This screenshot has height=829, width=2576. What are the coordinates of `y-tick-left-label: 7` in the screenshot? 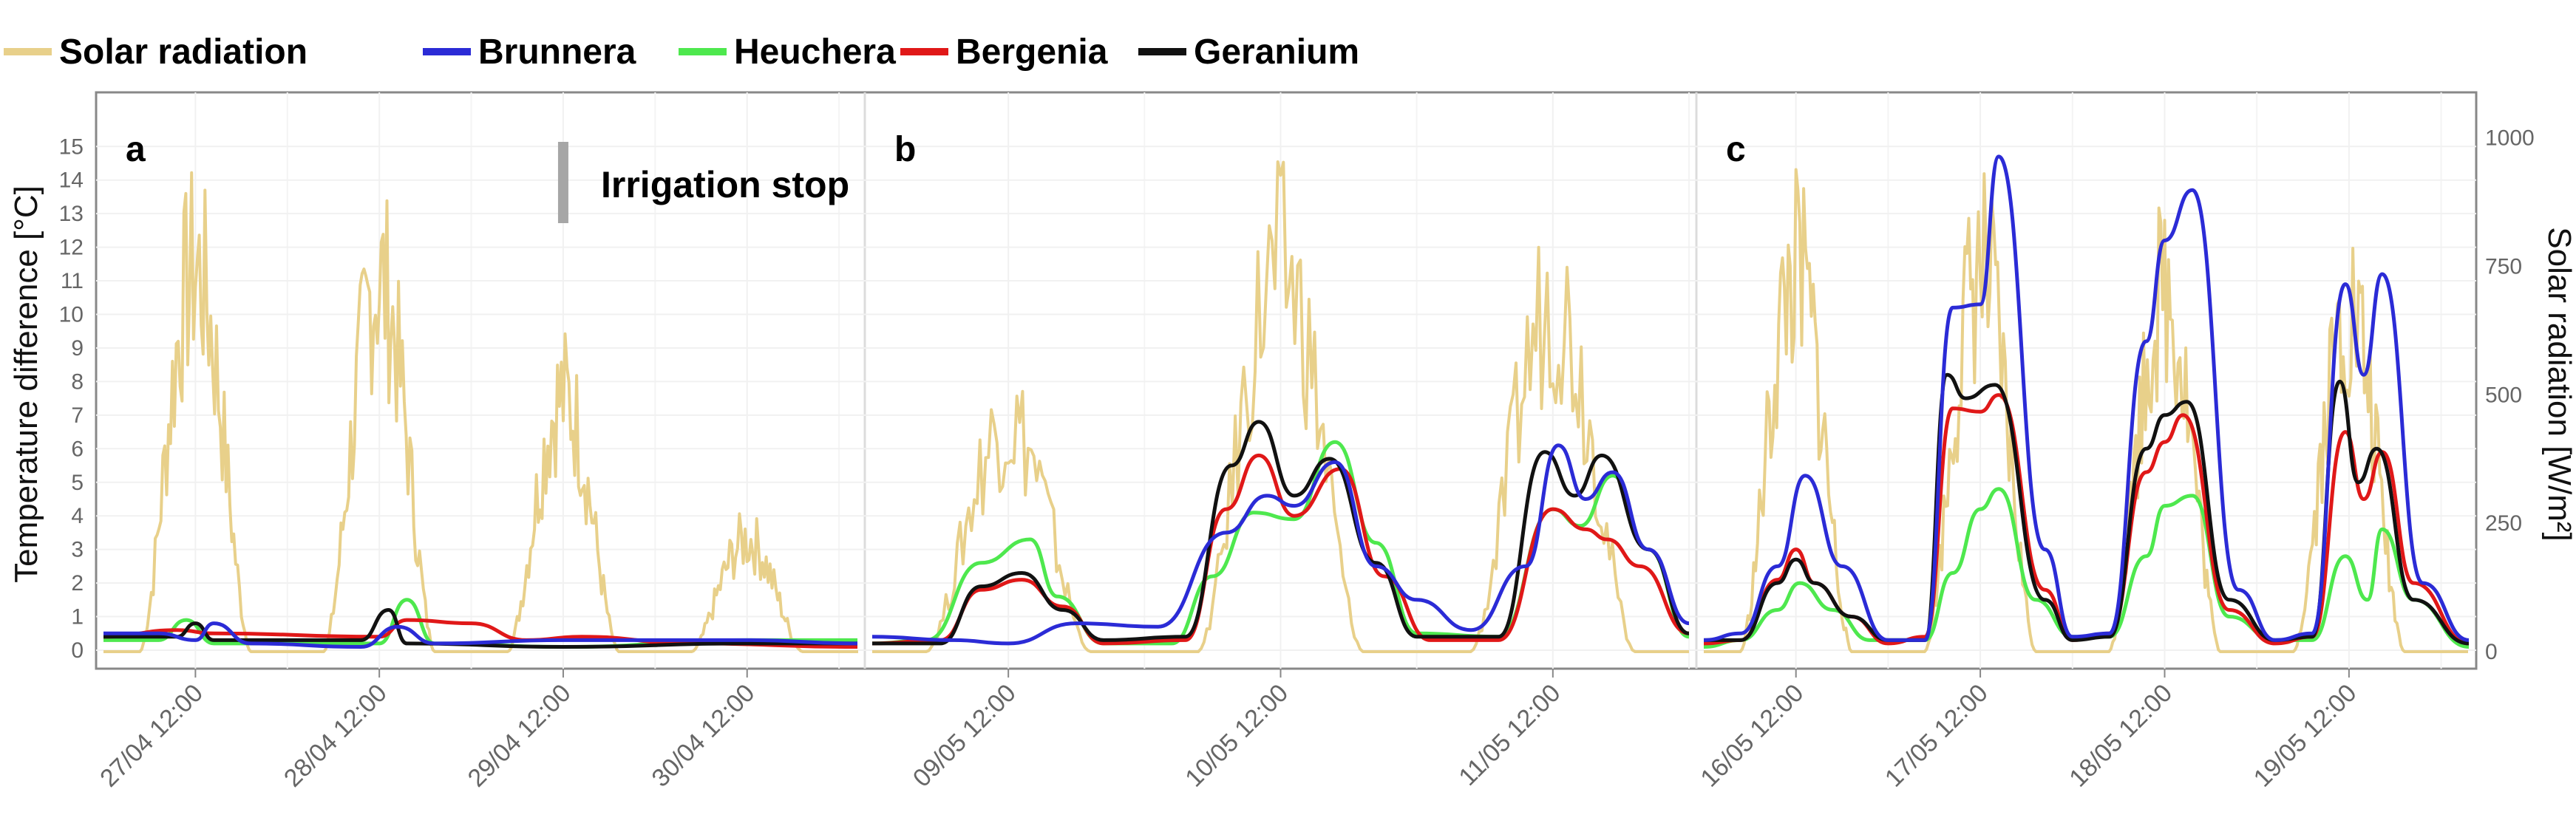 It's located at (77, 415).